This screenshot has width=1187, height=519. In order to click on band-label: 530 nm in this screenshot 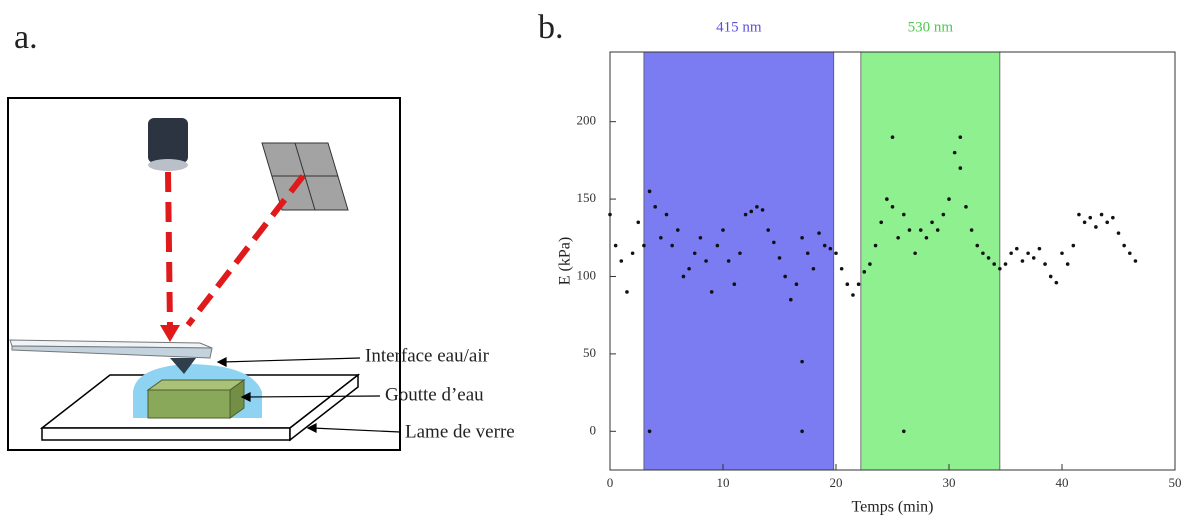, I will do `click(931, 27)`.